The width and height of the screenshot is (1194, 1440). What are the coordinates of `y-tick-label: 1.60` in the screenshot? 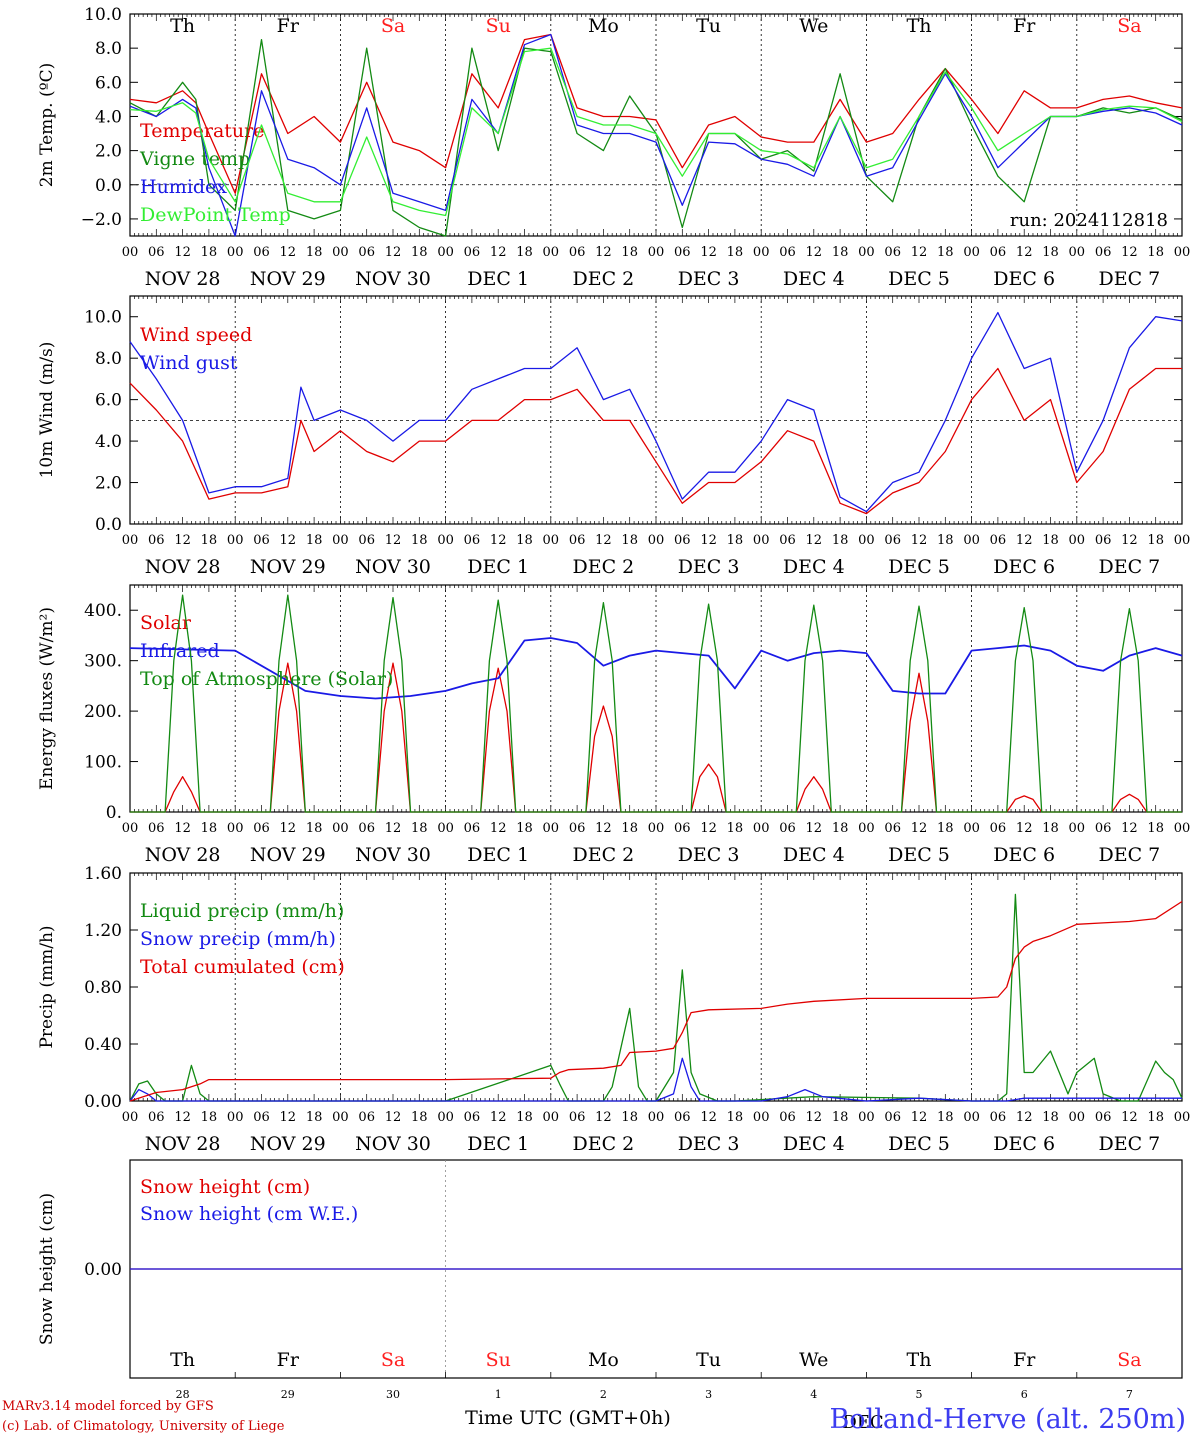 It's located at (103, 874).